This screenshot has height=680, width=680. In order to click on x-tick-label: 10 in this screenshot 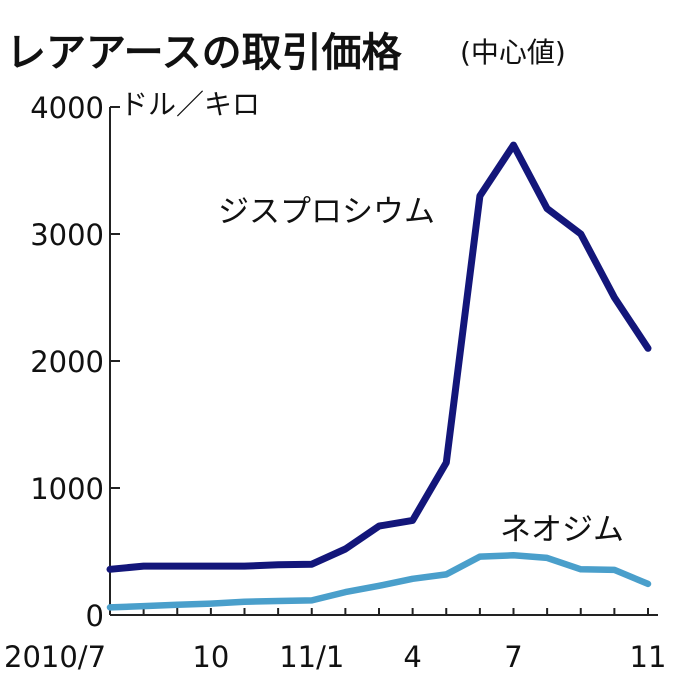, I will do `click(210, 657)`.